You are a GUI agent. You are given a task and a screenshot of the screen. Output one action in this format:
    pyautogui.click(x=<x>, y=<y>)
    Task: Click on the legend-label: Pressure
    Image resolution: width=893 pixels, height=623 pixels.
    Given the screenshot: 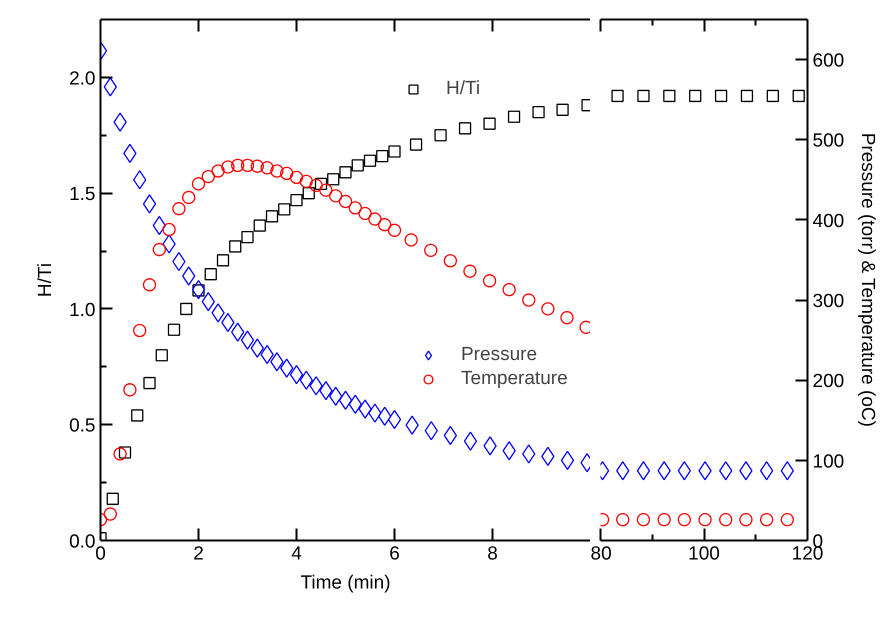 What is the action you would take?
    pyautogui.click(x=499, y=355)
    